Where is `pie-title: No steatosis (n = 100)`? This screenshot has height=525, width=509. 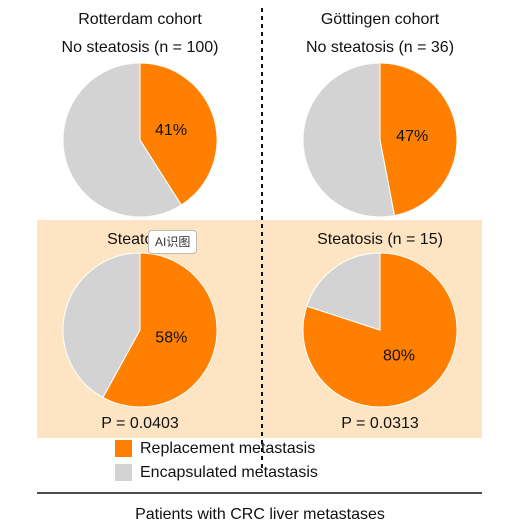
pie-title: No steatosis (n = 100) is located at coordinates (140, 47).